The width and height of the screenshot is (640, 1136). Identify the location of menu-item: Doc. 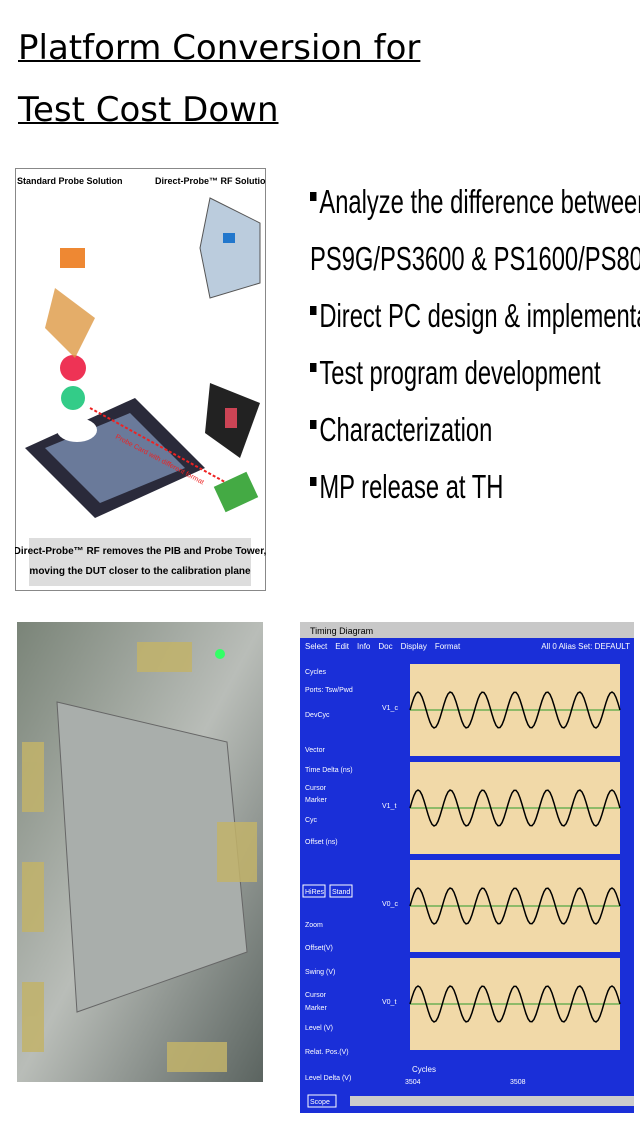
(385, 646).